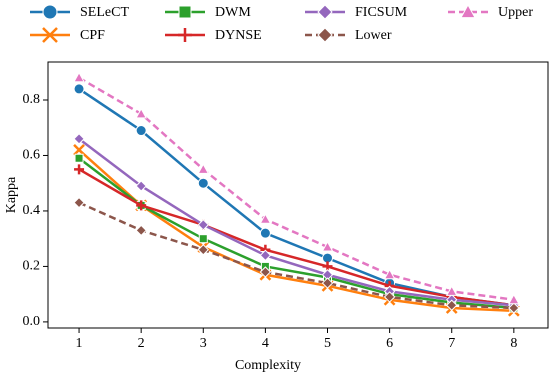  I want to click on y-axis-label: Kappa, so click(11, 194).